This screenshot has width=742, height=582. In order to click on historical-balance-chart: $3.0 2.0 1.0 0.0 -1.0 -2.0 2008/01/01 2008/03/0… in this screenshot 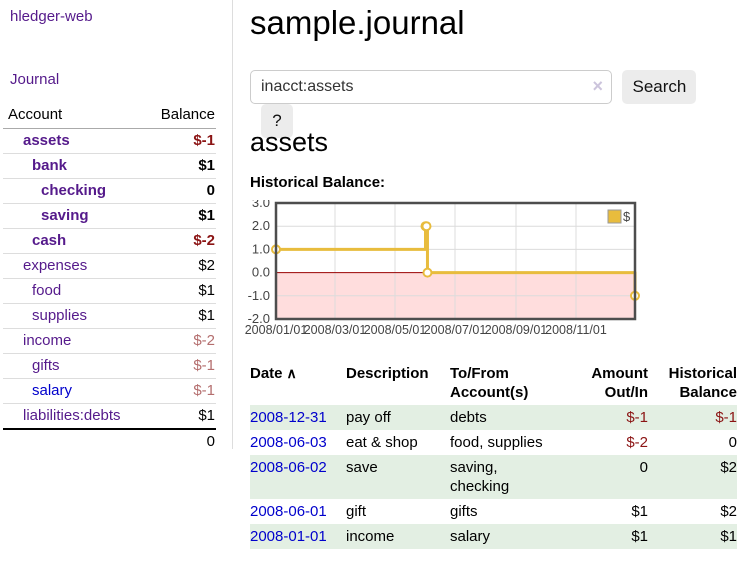, I will do `click(443, 267)`.